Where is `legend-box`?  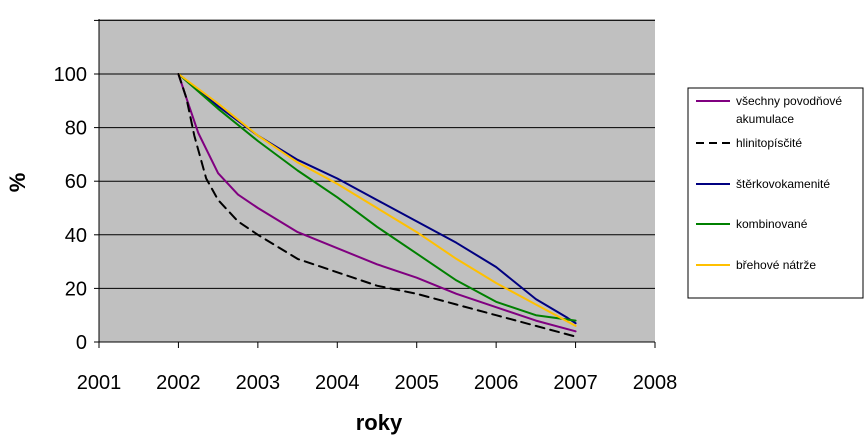 legend-box is located at coordinates (775, 193).